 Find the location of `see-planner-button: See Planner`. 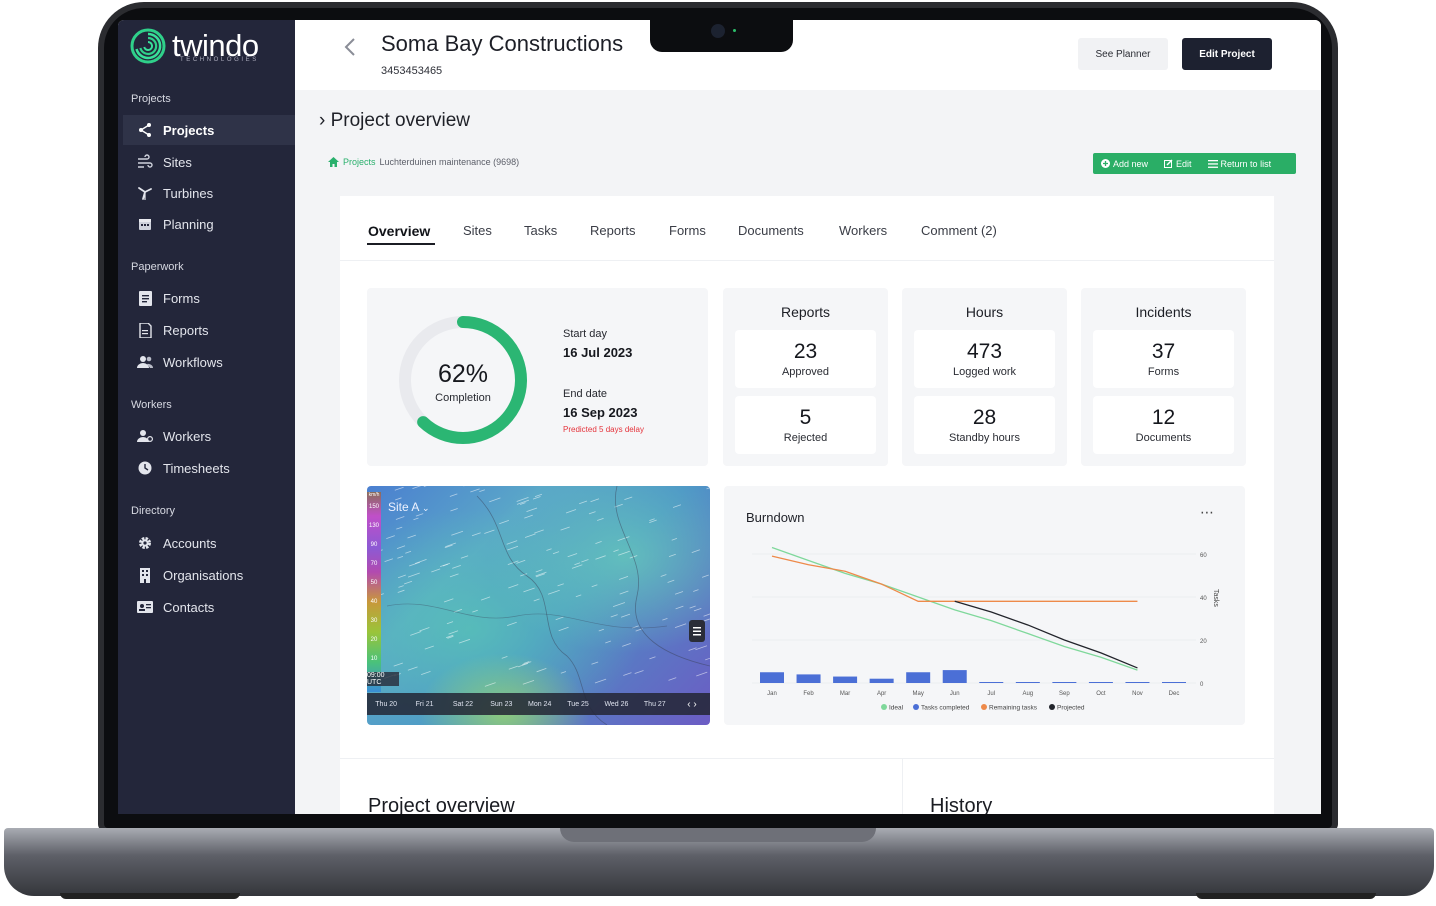

see-planner-button: See Planner is located at coordinates (1123, 54).